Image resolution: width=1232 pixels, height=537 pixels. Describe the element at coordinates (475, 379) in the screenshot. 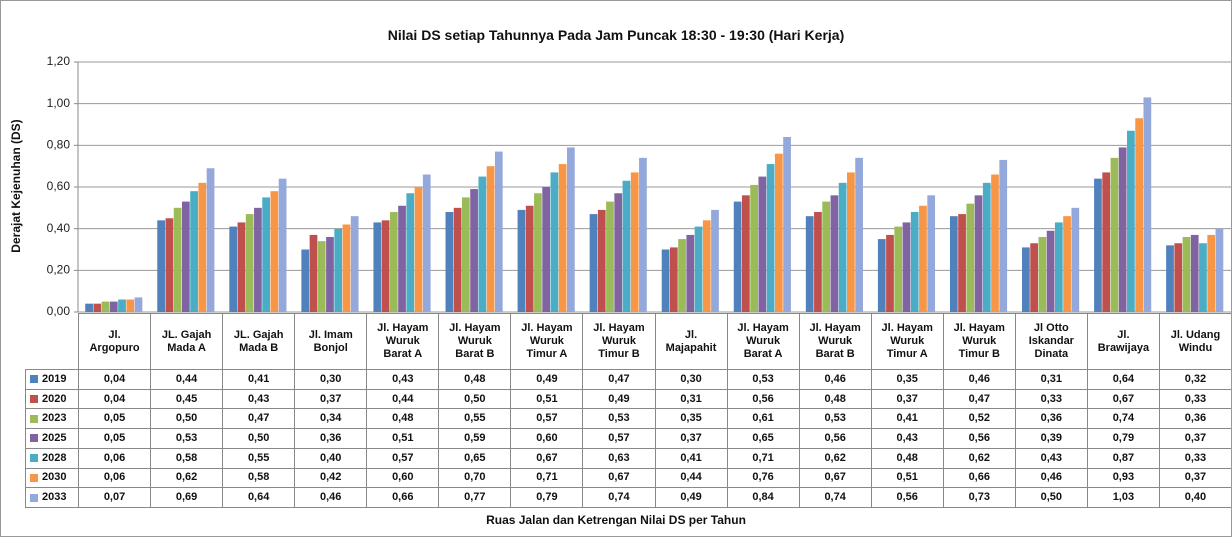

I see `data-label: 0,48` at that location.